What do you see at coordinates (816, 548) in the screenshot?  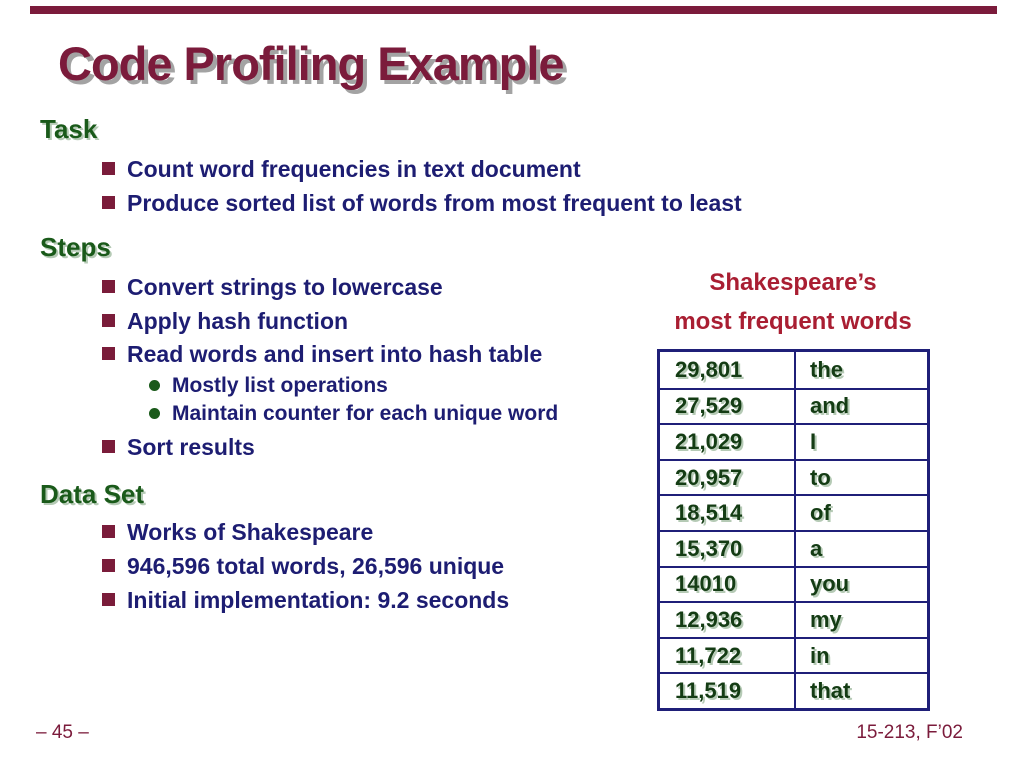 I see `word-cell: a` at bounding box center [816, 548].